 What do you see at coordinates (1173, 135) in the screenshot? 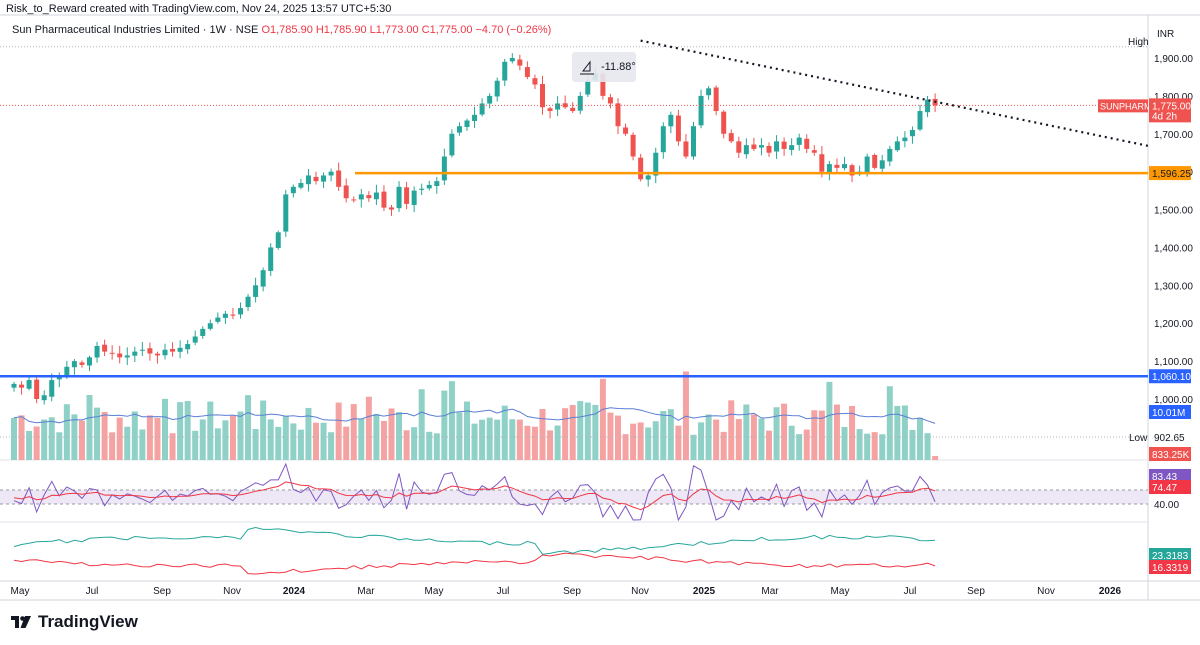
I see `price-tick: 1,700.00` at bounding box center [1173, 135].